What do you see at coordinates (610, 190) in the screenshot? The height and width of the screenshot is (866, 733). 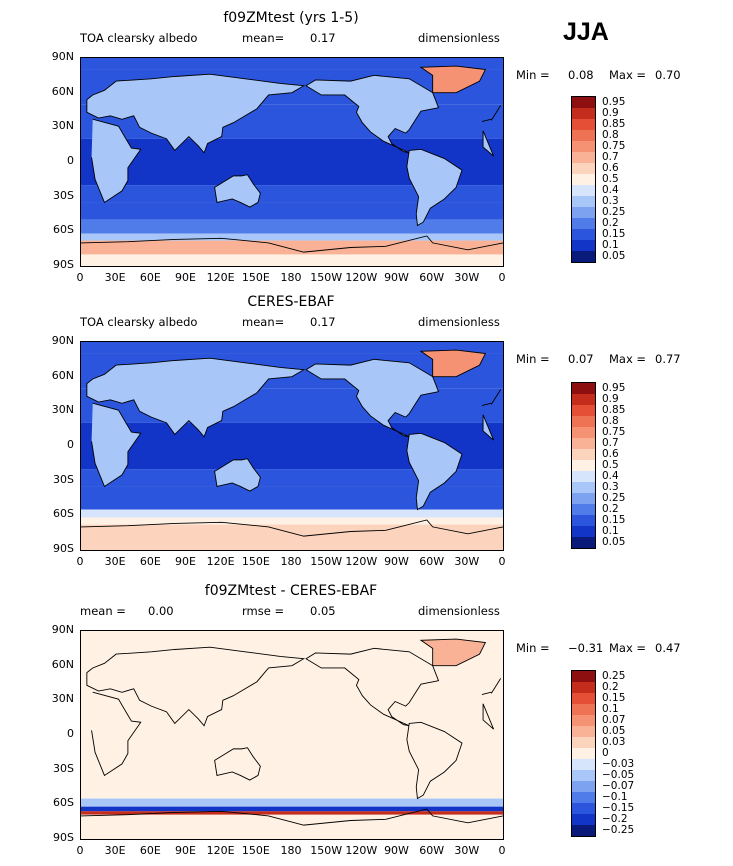 I see `colorbar-label: 0.4` at bounding box center [610, 190].